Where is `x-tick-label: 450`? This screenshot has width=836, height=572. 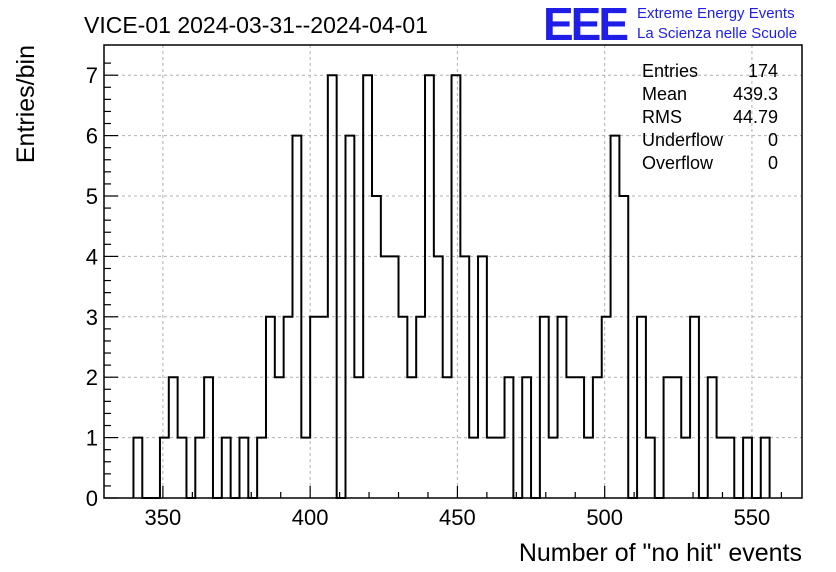 x-tick-label: 450 is located at coordinates (457, 517).